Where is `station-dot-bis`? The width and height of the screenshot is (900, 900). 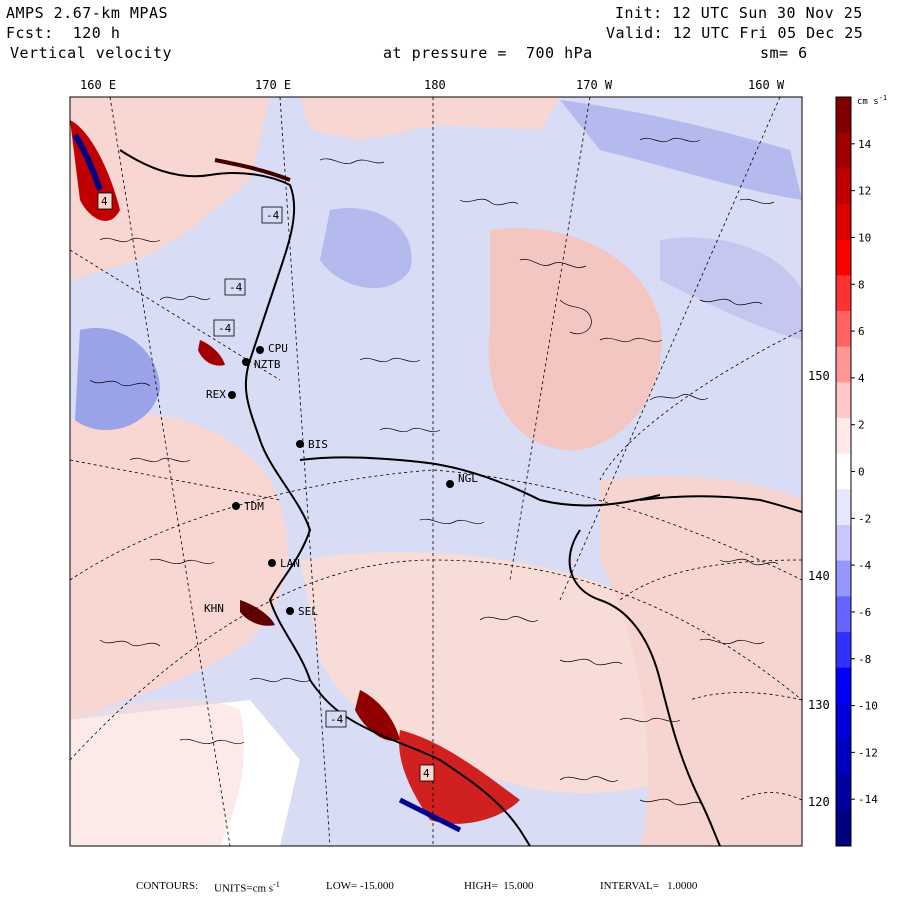
station-dot-bis is located at coordinates (300, 444).